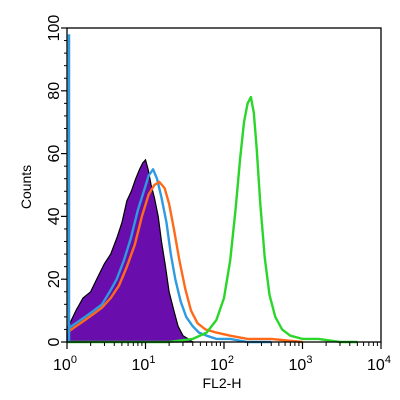 This screenshot has width=400, height=400. I want to click on y-tick-label: 100, so click(54, 28).